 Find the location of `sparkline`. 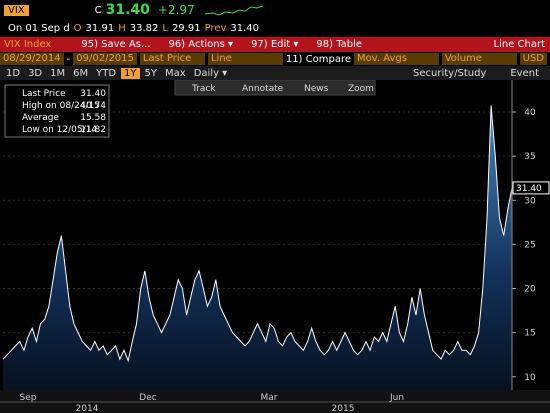

sparkline is located at coordinates (233, 10).